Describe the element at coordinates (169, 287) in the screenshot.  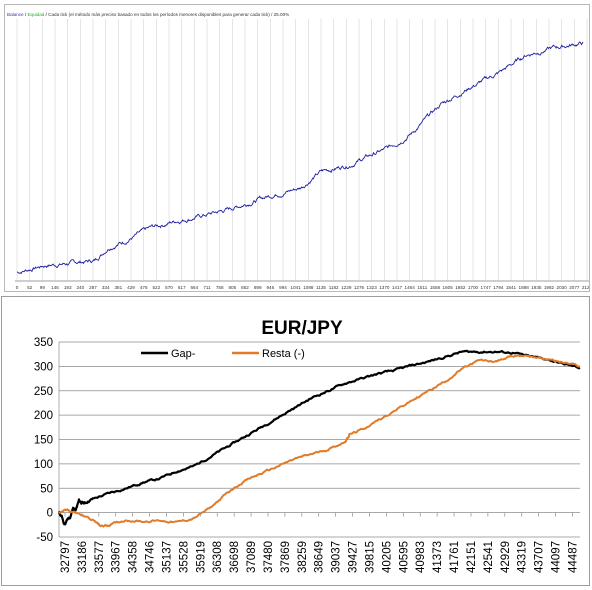
I see `x-tick-label: 570` at that location.